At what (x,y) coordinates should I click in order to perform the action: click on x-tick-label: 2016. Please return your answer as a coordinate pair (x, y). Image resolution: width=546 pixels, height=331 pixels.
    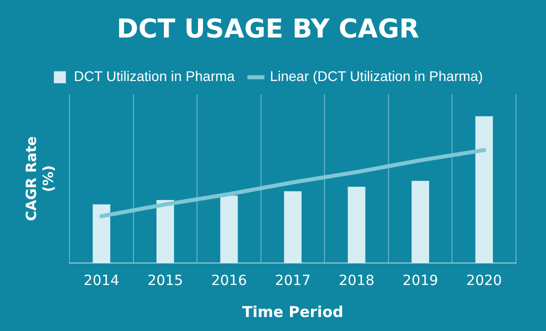
    Looking at the image, I should click on (229, 281).